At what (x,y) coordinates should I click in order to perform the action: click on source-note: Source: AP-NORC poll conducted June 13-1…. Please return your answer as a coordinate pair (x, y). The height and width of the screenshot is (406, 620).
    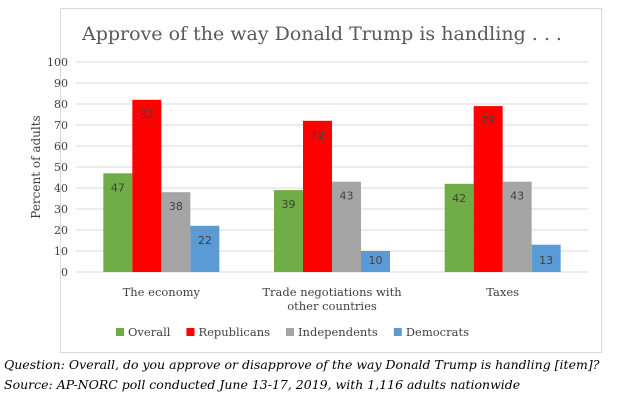
    Looking at the image, I should click on (262, 384).